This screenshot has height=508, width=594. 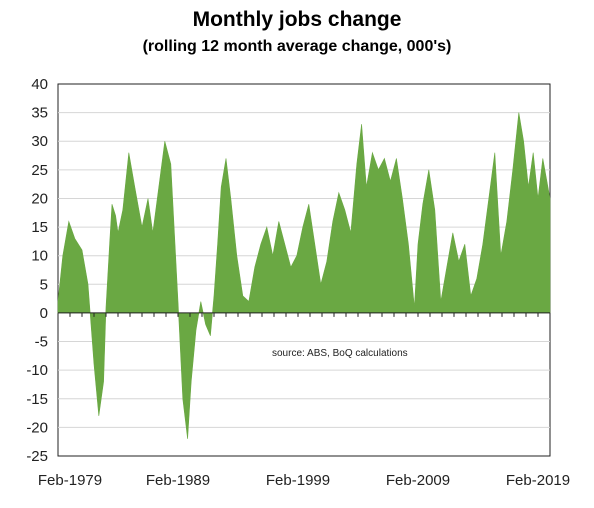 I want to click on y-tick-label: 5, so click(x=44, y=284).